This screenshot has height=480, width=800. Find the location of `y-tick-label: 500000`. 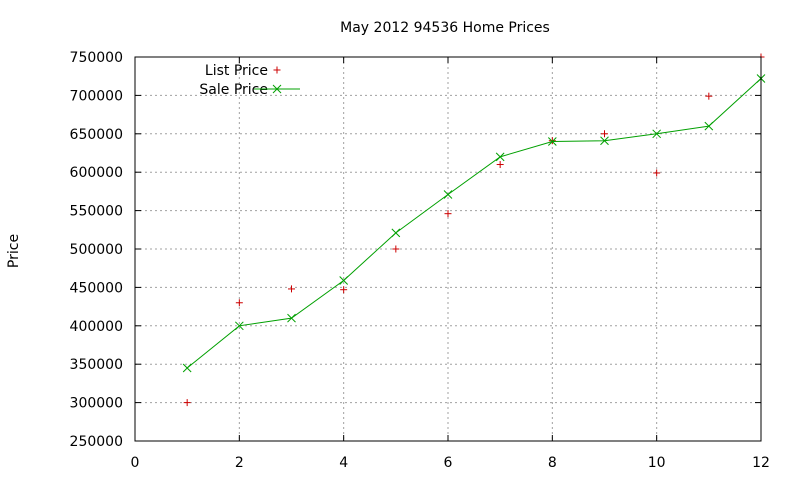

y-tick-label: 500000 is located at coordinates (96, 250).